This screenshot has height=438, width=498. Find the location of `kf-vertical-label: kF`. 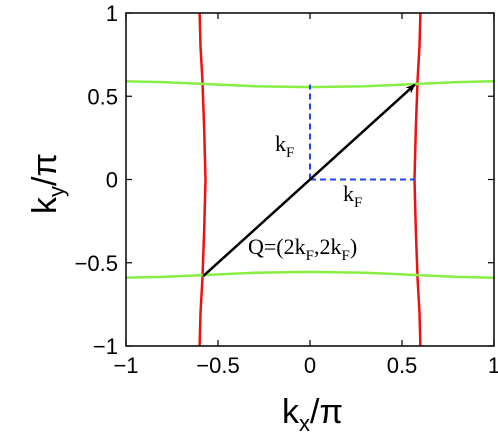

kf-vertical-label: kF is located at coordinates (284, 146).